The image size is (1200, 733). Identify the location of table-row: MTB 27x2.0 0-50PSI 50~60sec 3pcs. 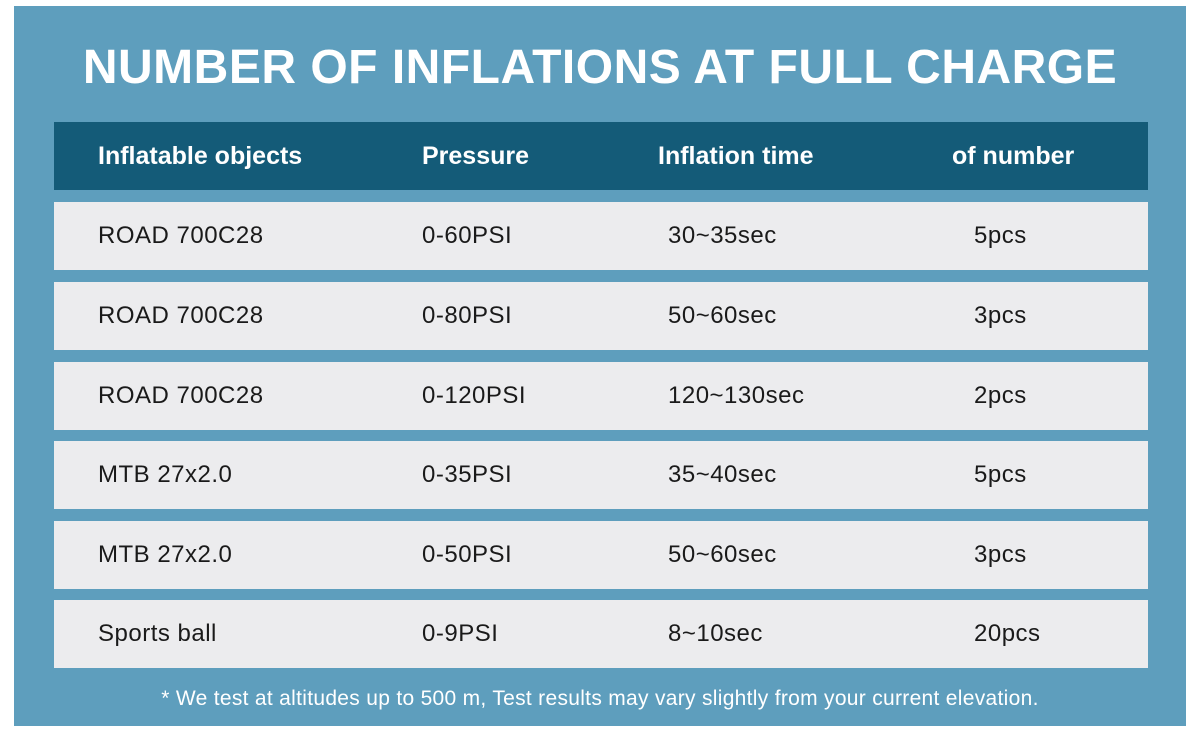
(601, 555).